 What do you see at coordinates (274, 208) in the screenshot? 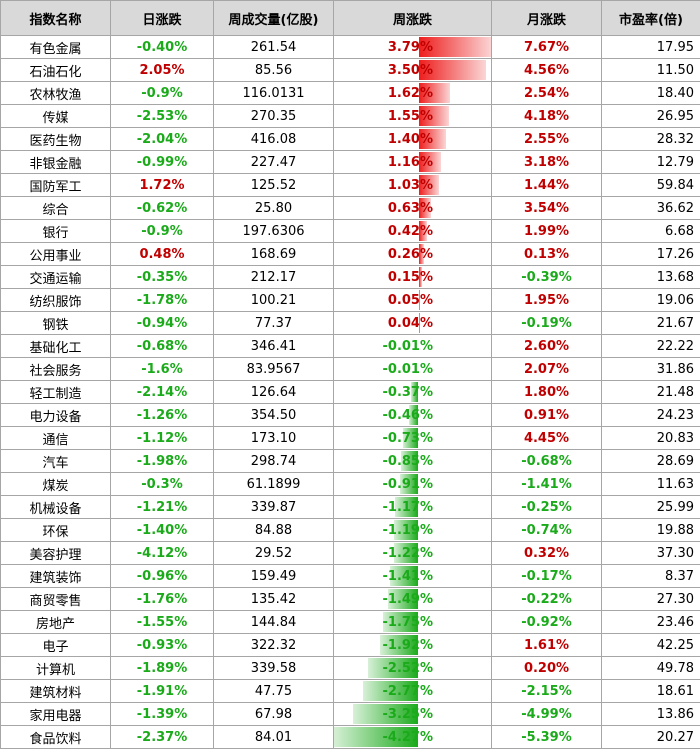
I see `cell-weekly-volume: 25.80` at bounding box center [274, 208].